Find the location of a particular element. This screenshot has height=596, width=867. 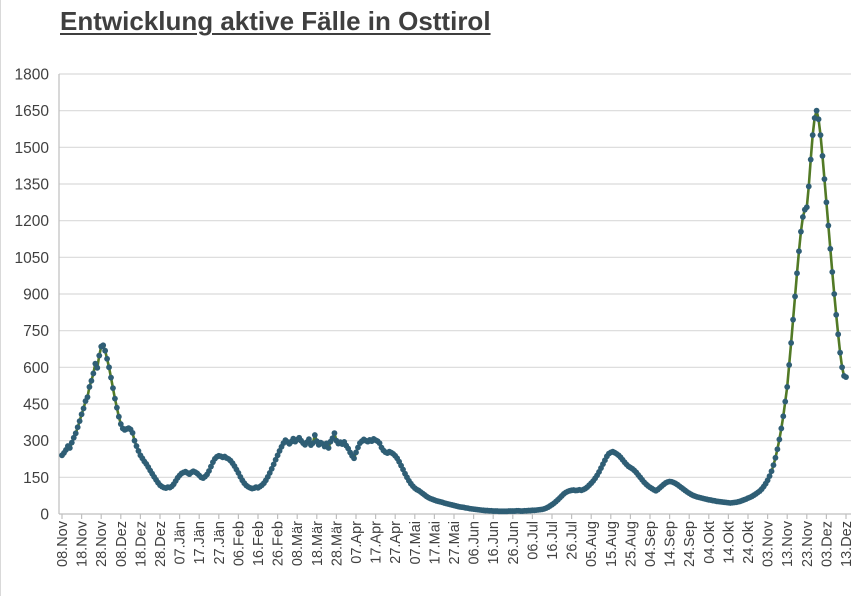

y-tick-label: 300 is located at coordinates (36, 441).